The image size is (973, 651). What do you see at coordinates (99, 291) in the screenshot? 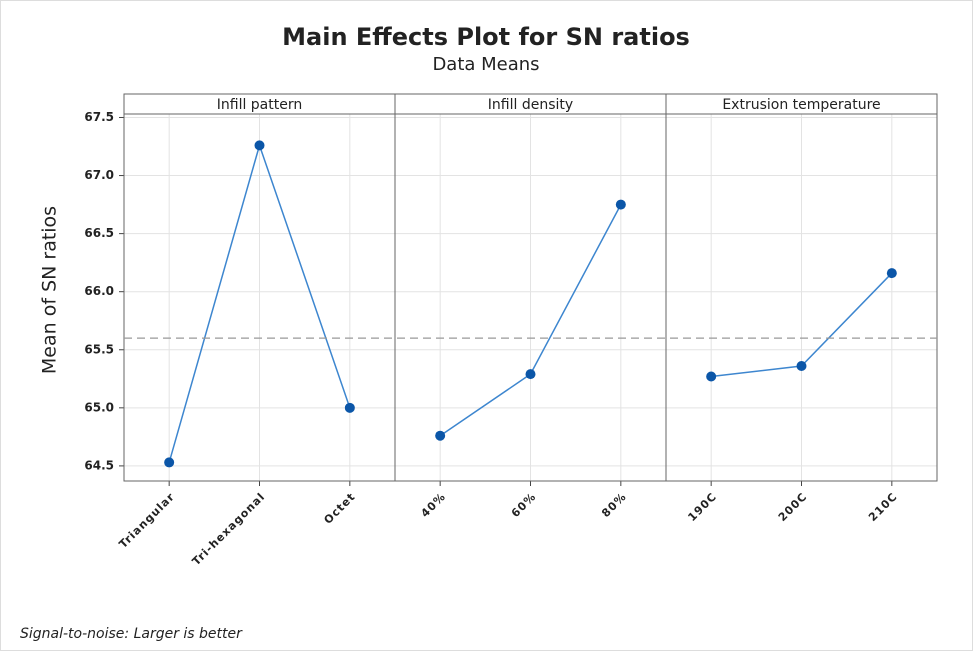
I see `y-tick-label: 66.0` at bounding box center [99, 291].